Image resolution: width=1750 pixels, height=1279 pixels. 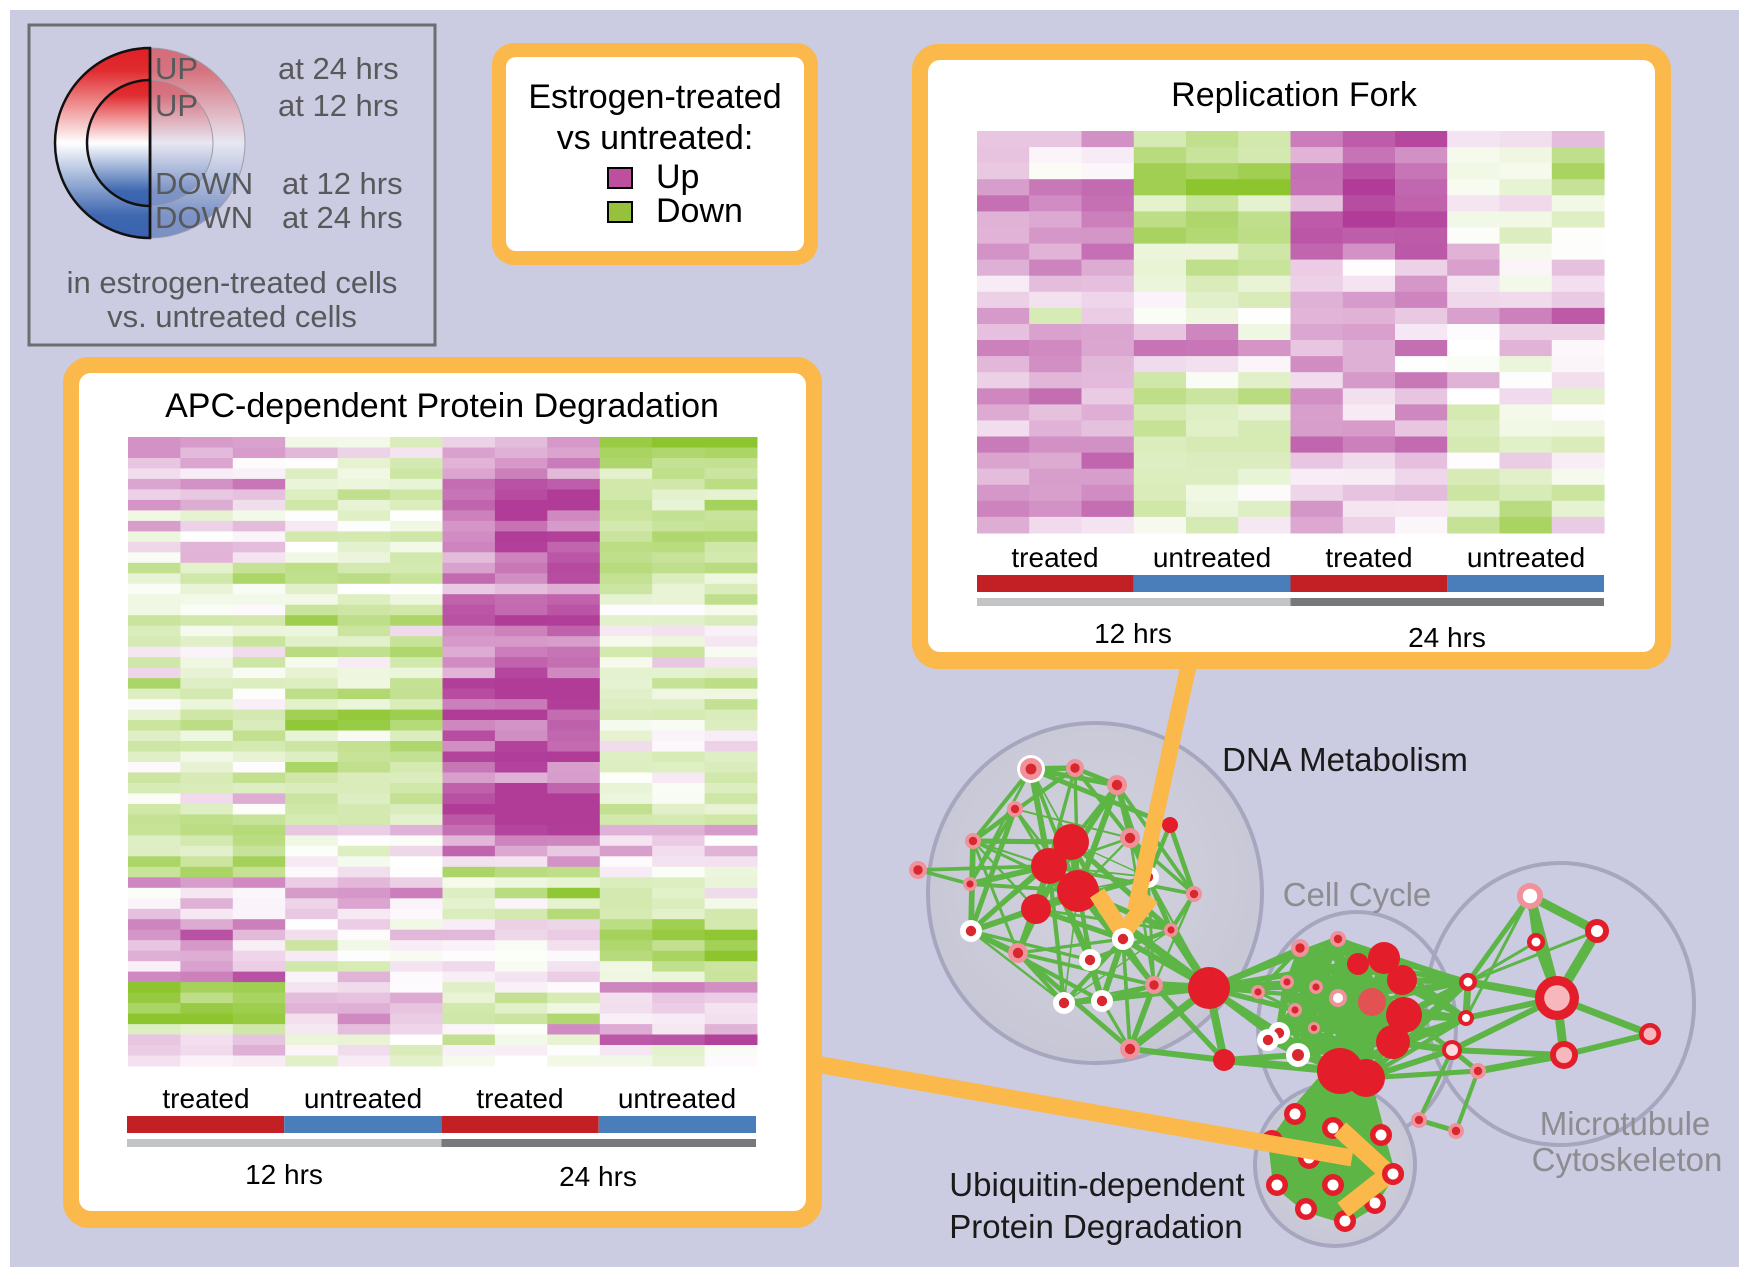 What do you see at coordinates (1294, 95) in the screenshot?
I see `svg-text: Replication Fork` at bounding box center [1294, 95].